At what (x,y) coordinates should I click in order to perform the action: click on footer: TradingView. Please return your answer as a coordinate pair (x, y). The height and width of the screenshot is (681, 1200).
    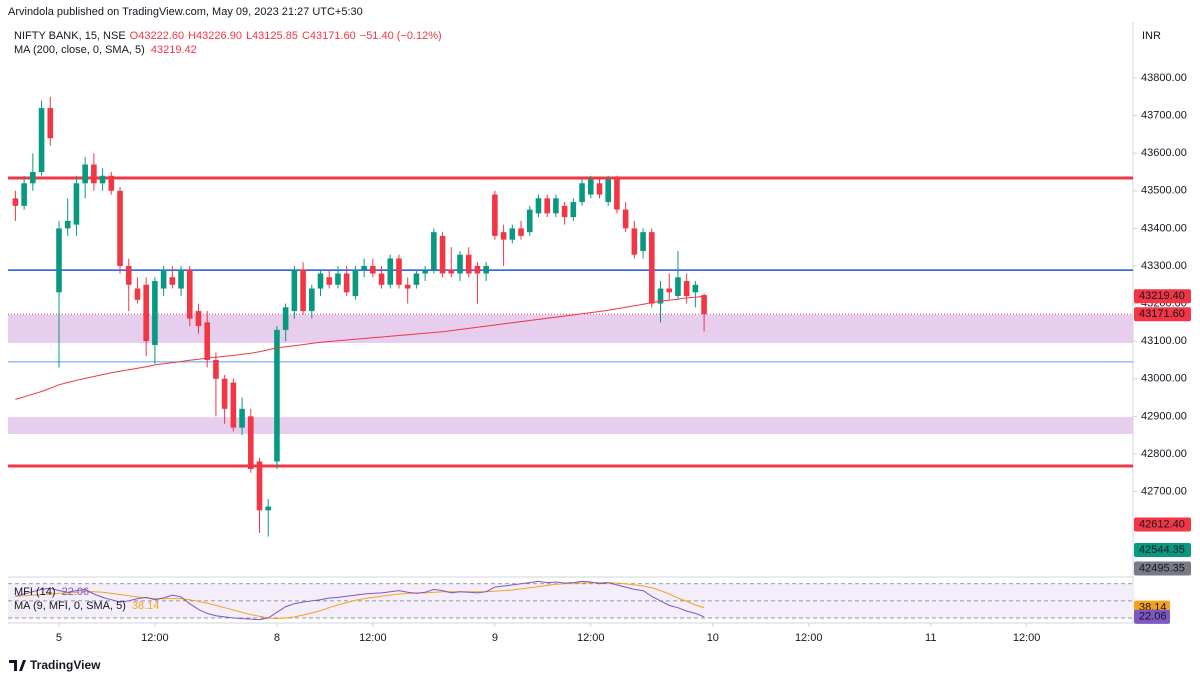
    Looking at the image, I should click on (65, 665).